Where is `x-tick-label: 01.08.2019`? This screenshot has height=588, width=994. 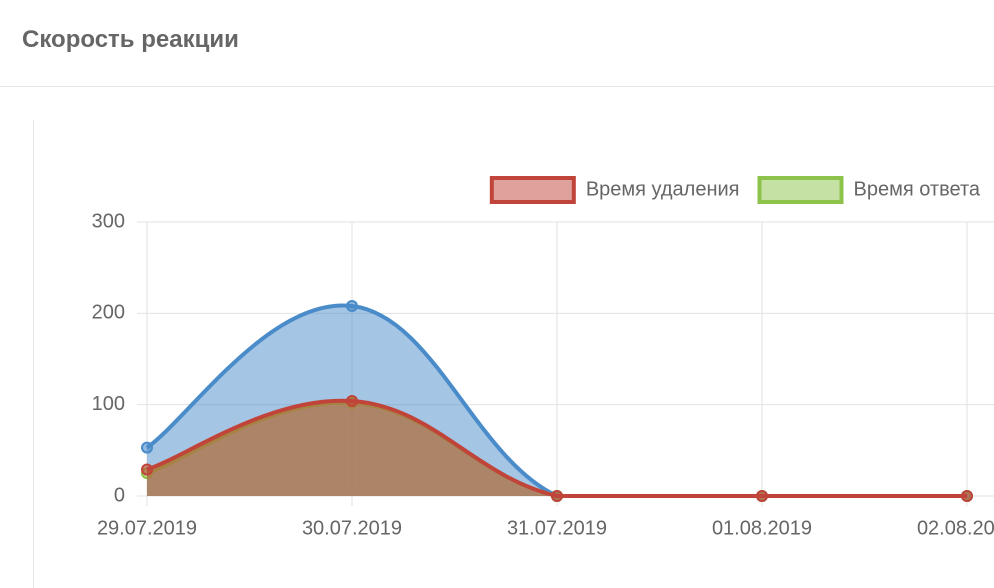
x-tick-label: 01.08.2019 is located at coordinates (762, 528).